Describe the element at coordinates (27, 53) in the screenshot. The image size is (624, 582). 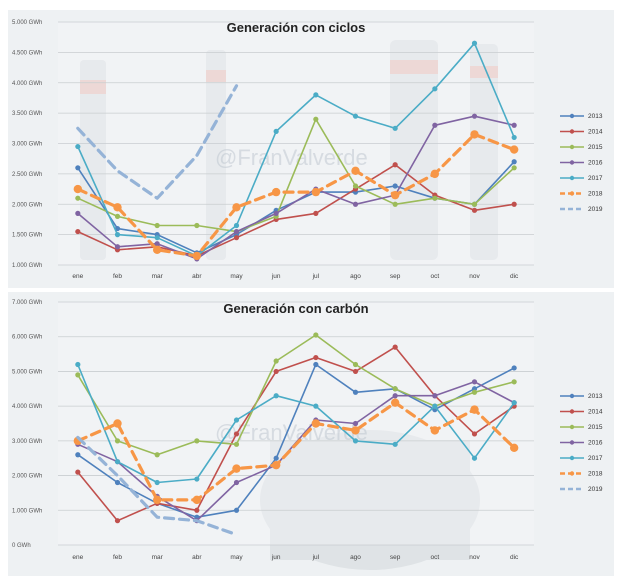
I see `y-tick-label: 4.500 GWh` at that location.